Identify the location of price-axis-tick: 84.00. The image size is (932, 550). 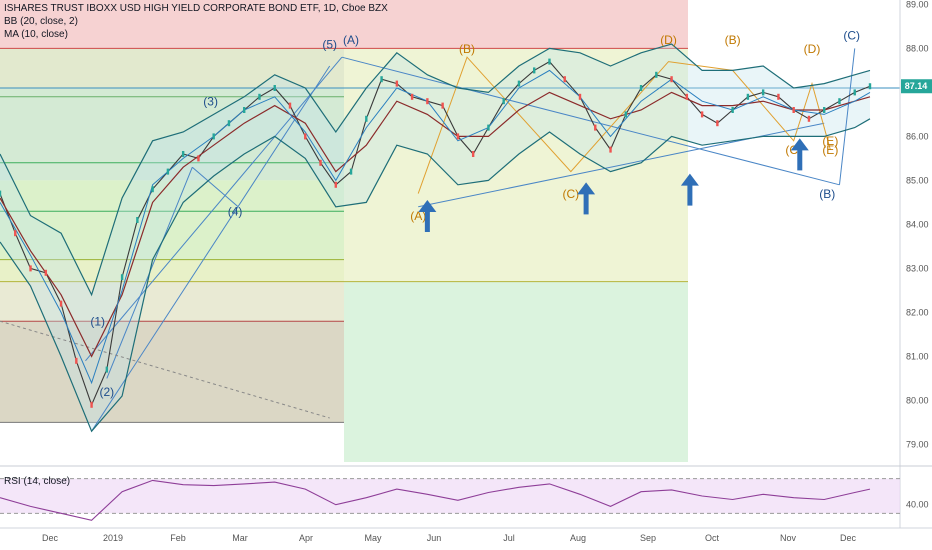
(917, 224).